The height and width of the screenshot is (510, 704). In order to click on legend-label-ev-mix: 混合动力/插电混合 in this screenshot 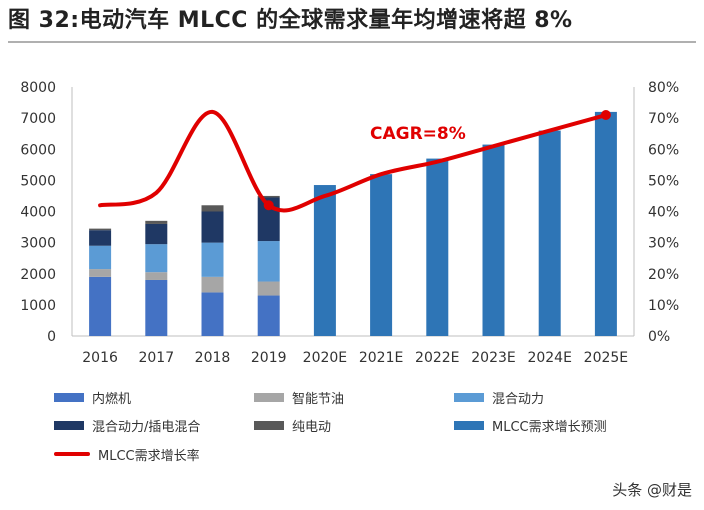, I will do `click(146, 427)`.